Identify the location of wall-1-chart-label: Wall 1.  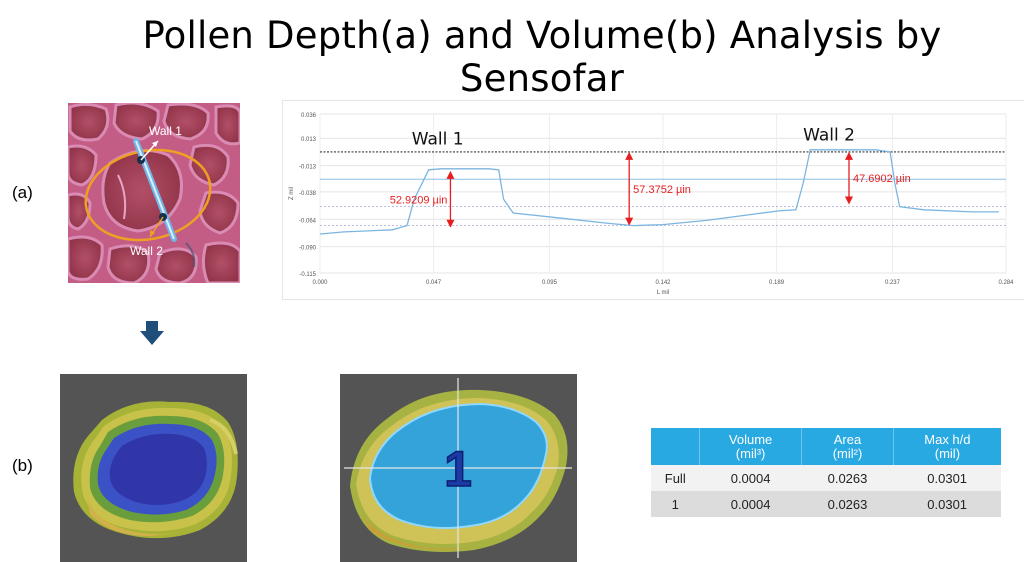
(438, 140).